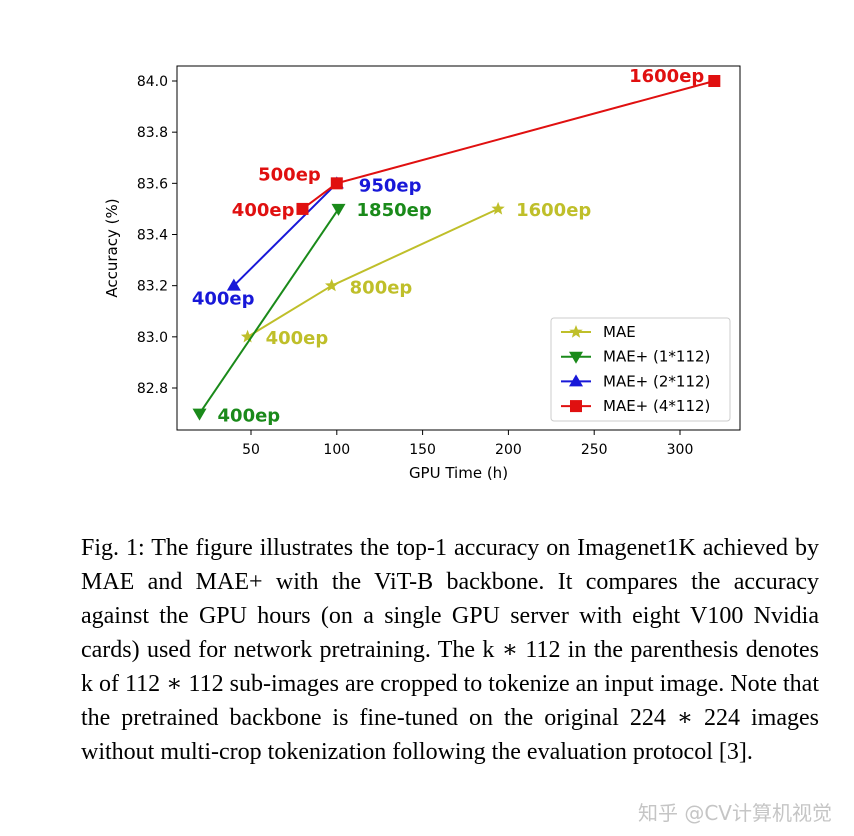  I want to click on legend-label: MAE+ (1*112), so click(656, 357).